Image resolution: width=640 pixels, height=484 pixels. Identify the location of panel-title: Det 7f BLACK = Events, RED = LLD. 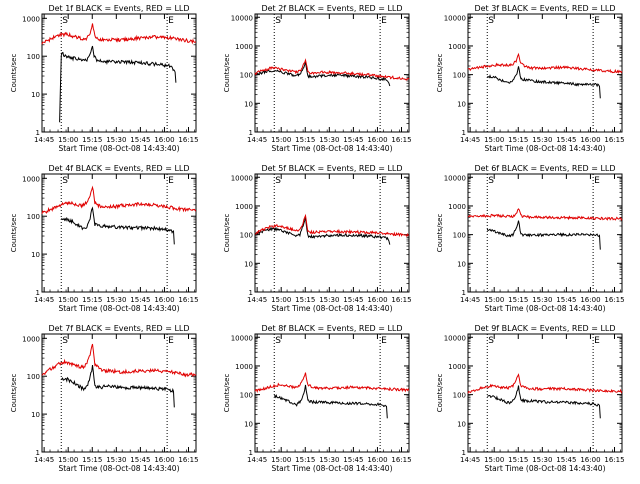
(118, 328).